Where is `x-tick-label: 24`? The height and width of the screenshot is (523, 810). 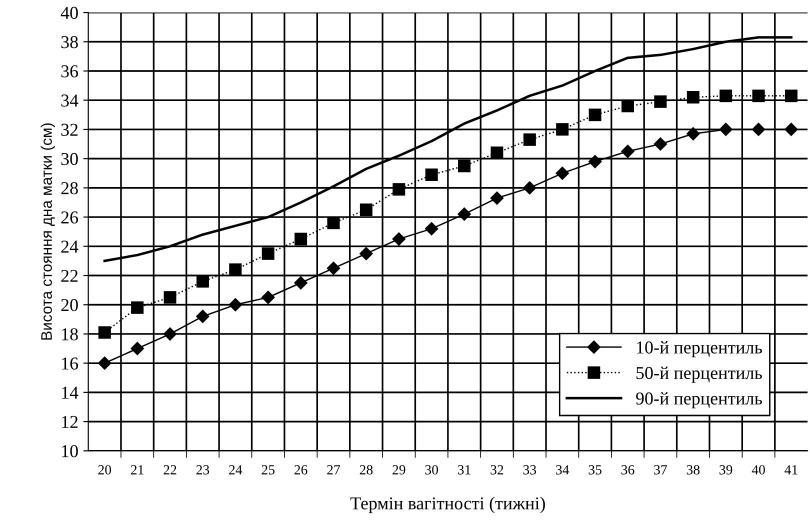 x-tick-label: 24 is located at coordinates (235, 469).